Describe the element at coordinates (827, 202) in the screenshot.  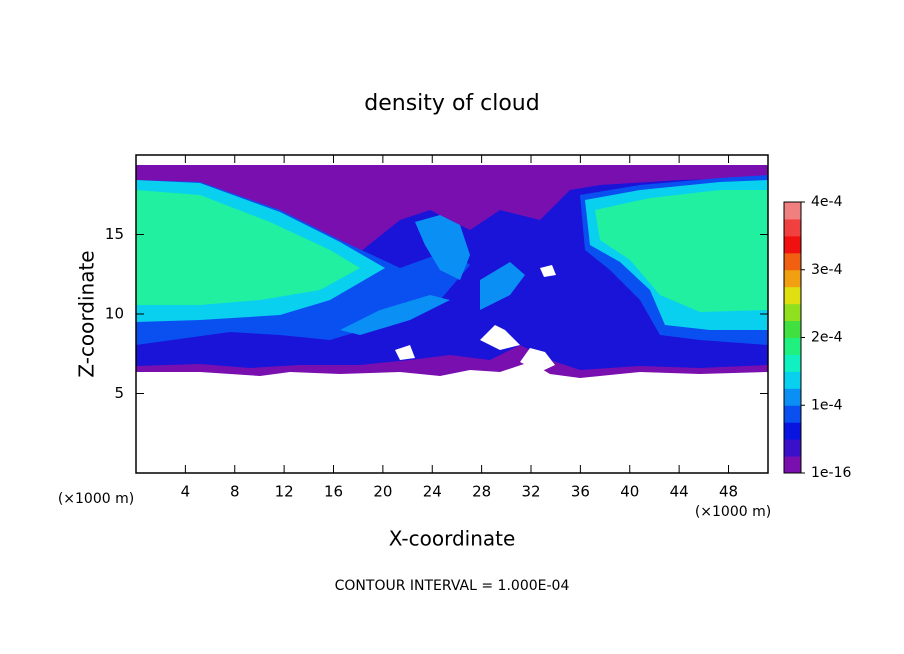
I see `colorbar-tick-label: 4e-4` at that location.